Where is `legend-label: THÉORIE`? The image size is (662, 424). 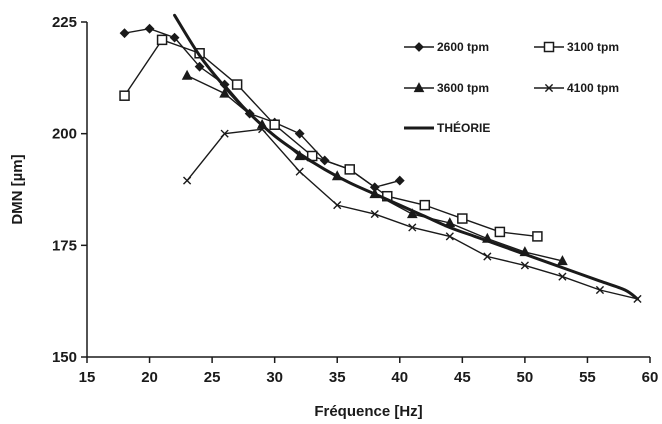
legend-label: THÉORIE is located at coordinates (463, 127).